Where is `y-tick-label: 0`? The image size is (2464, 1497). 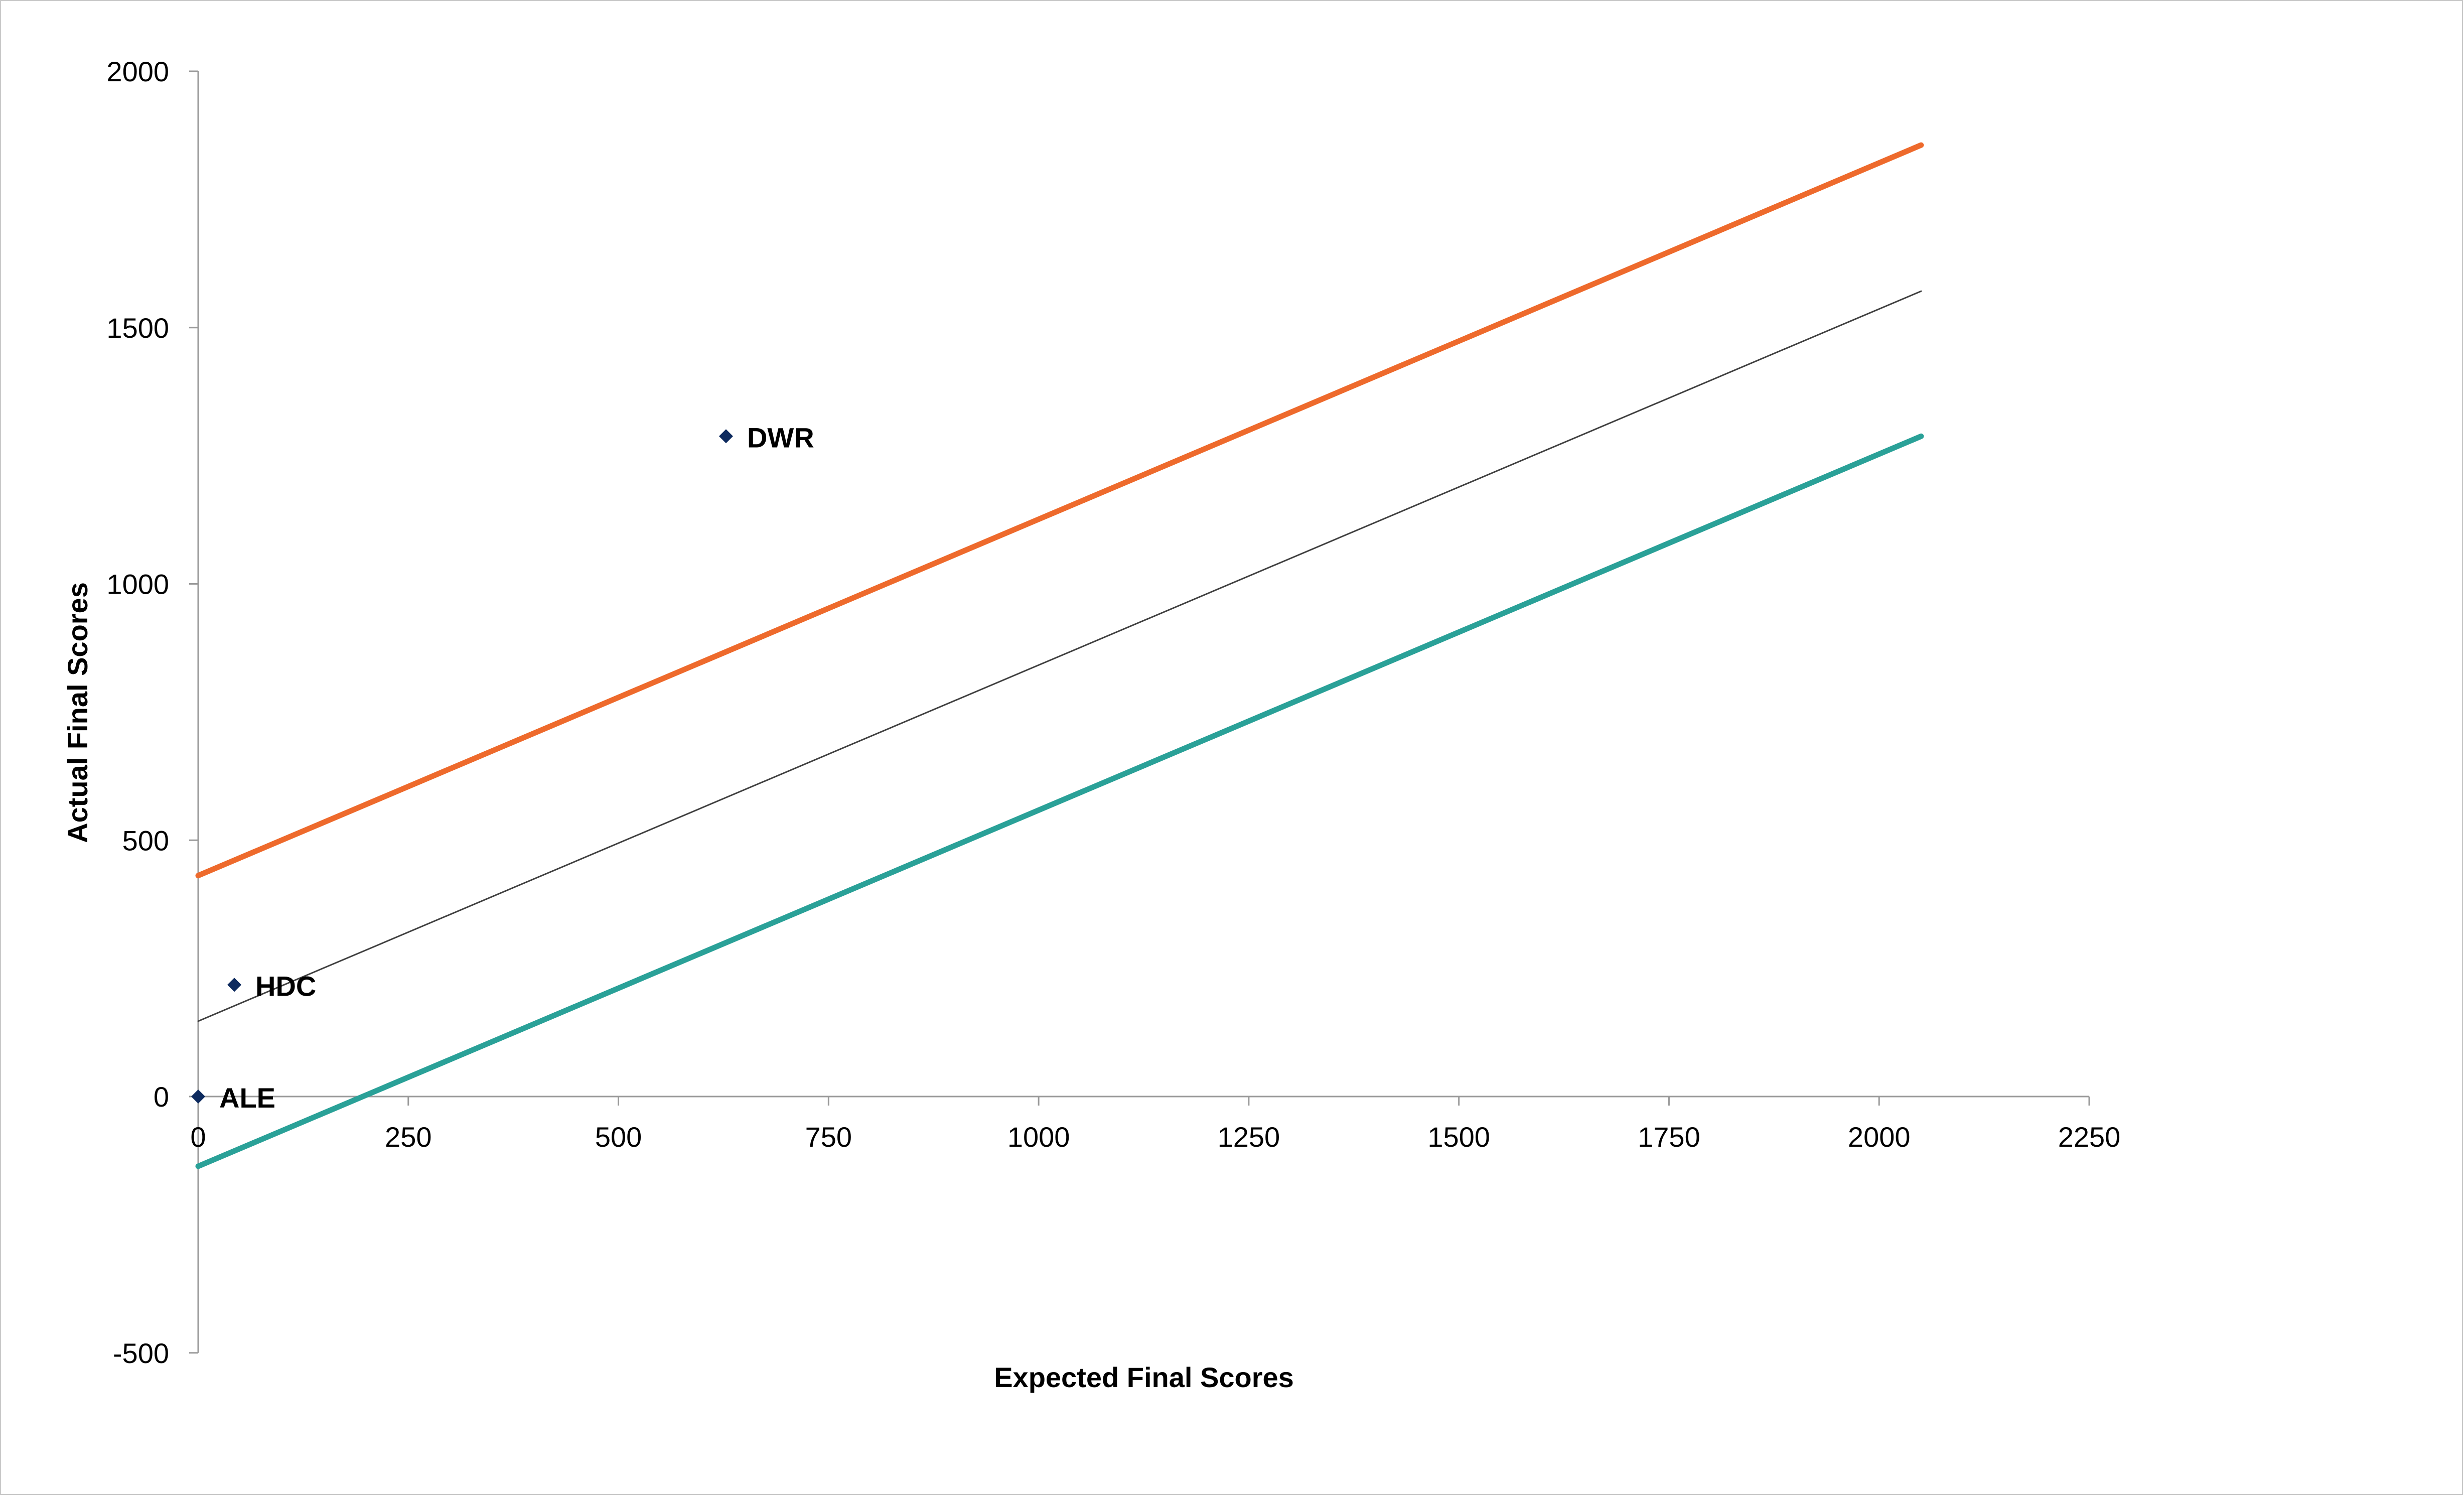
y-tick-label: 0 is located at coordinates (161, 1097).